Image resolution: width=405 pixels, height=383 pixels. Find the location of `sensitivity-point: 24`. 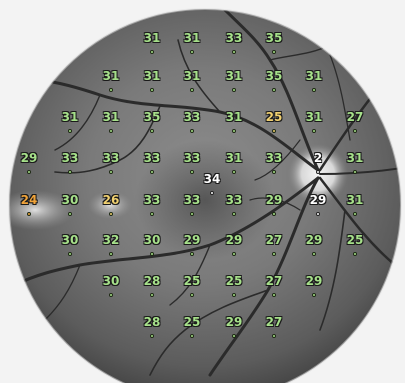

sensitivity-point: 24 is located at coordinates (29, 207).